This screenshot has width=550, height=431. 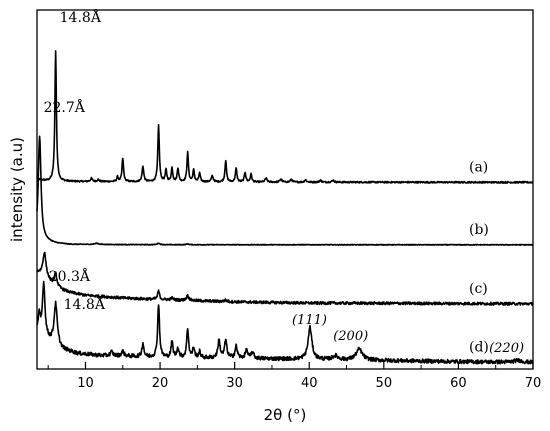 I want to click on peak-annotation-1: 14.8Å, so click(x=81, y=17).